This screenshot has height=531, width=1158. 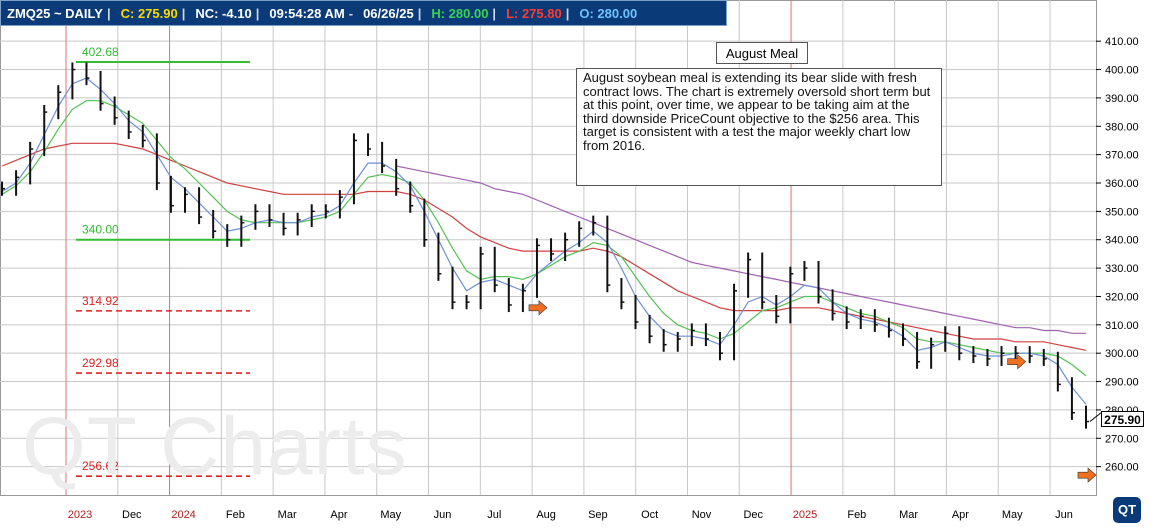 What do you see at coordinates (805, 515) in the screenshot?
I see `x-tick-label: 2025` at bounding box center [805, 515].